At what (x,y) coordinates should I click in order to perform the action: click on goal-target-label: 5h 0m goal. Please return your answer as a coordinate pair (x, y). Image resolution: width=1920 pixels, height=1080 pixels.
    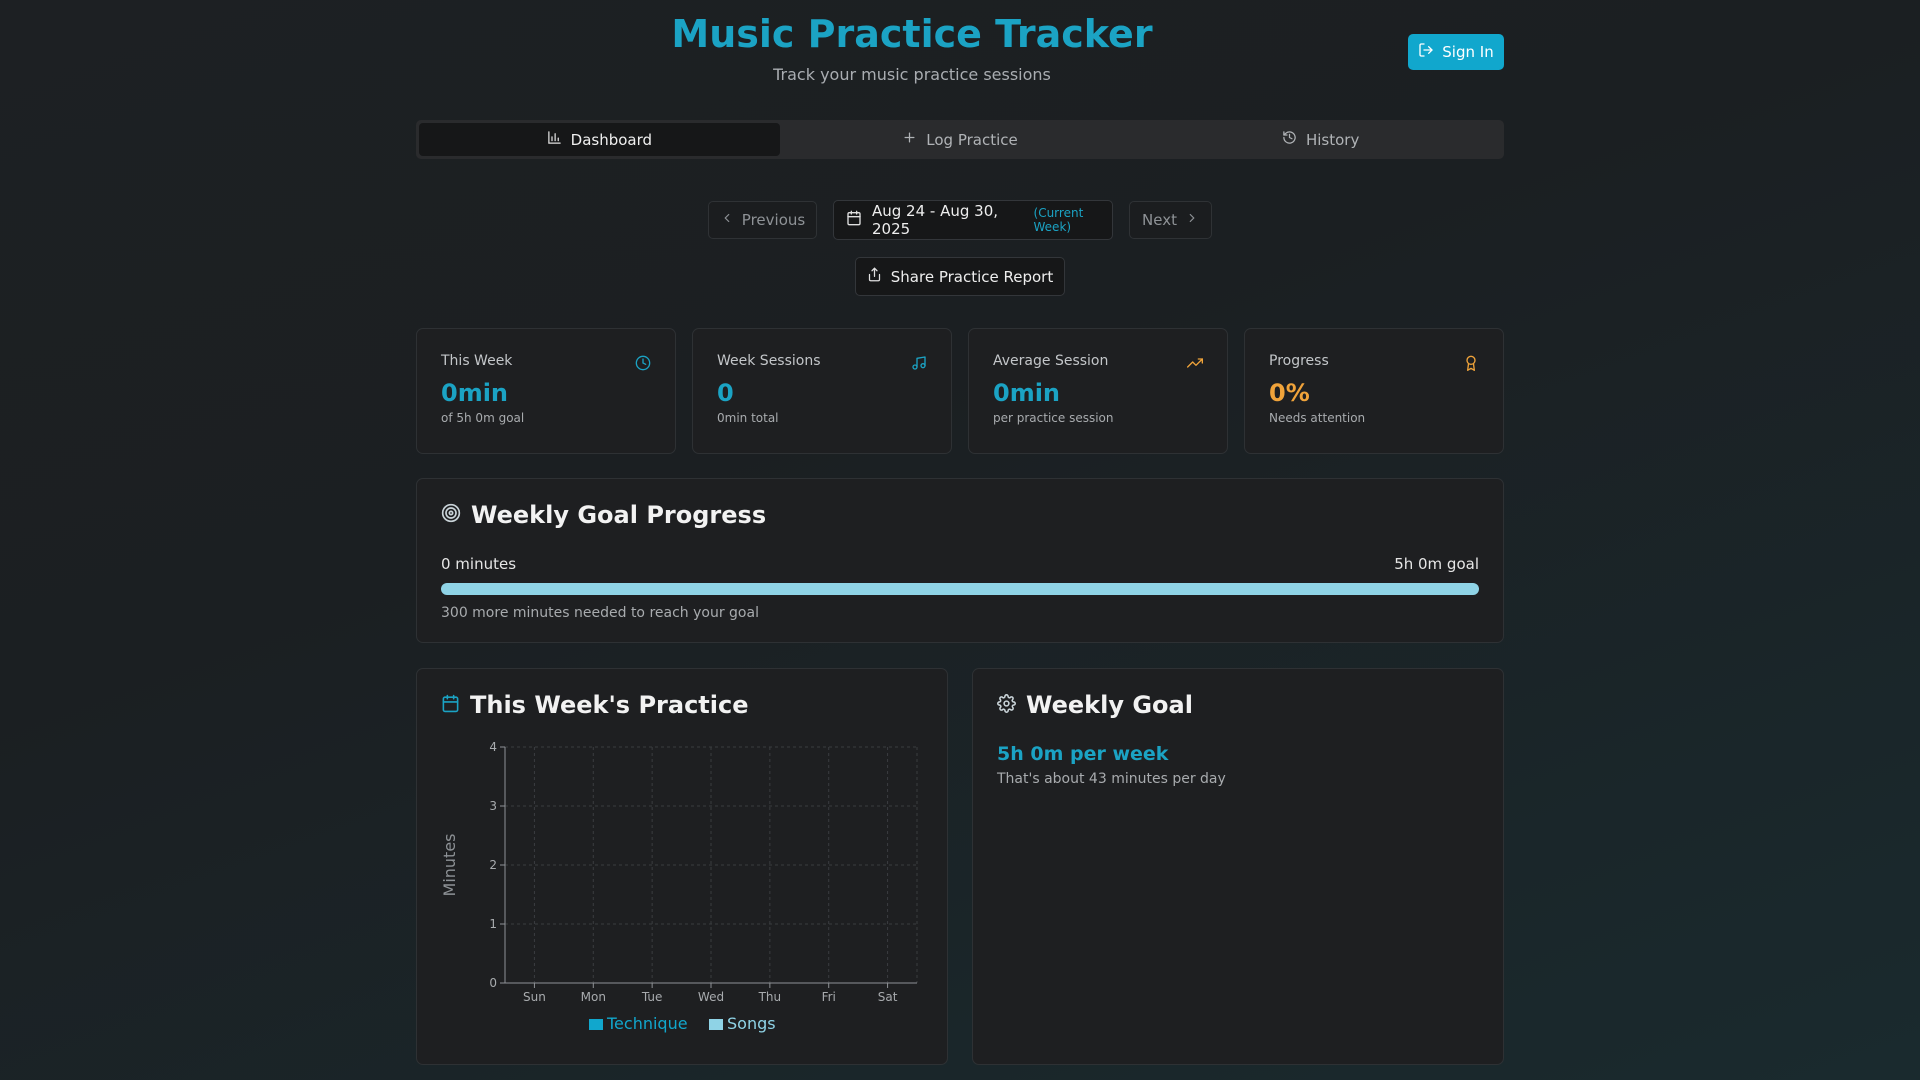
    Looking at the image, I should click on (1436, 564).